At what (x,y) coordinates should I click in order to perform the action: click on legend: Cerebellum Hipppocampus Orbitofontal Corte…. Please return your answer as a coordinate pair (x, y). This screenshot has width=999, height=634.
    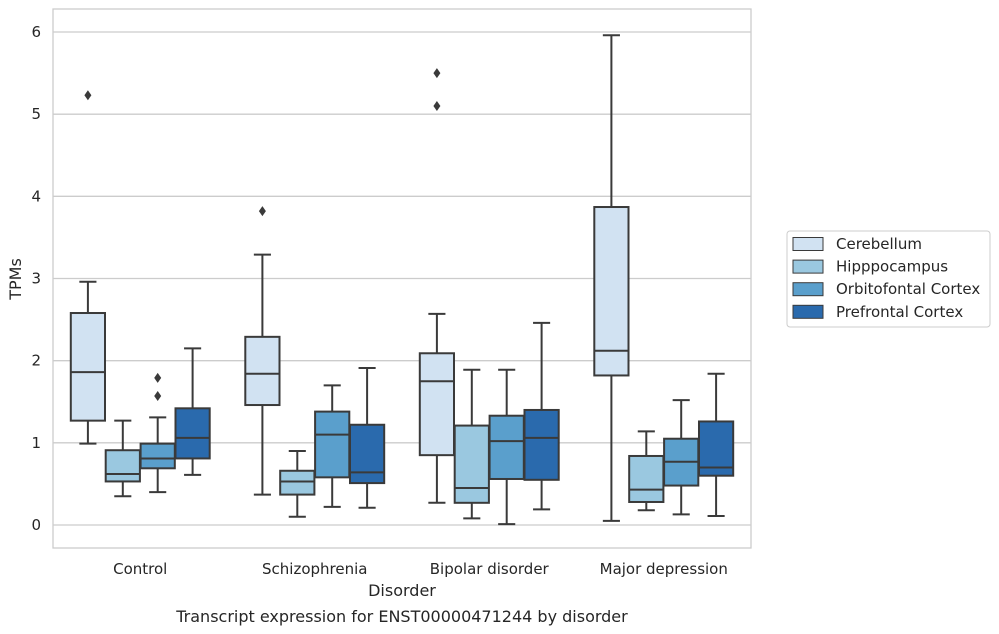
    Looking at the image, I should click on (888, 279).